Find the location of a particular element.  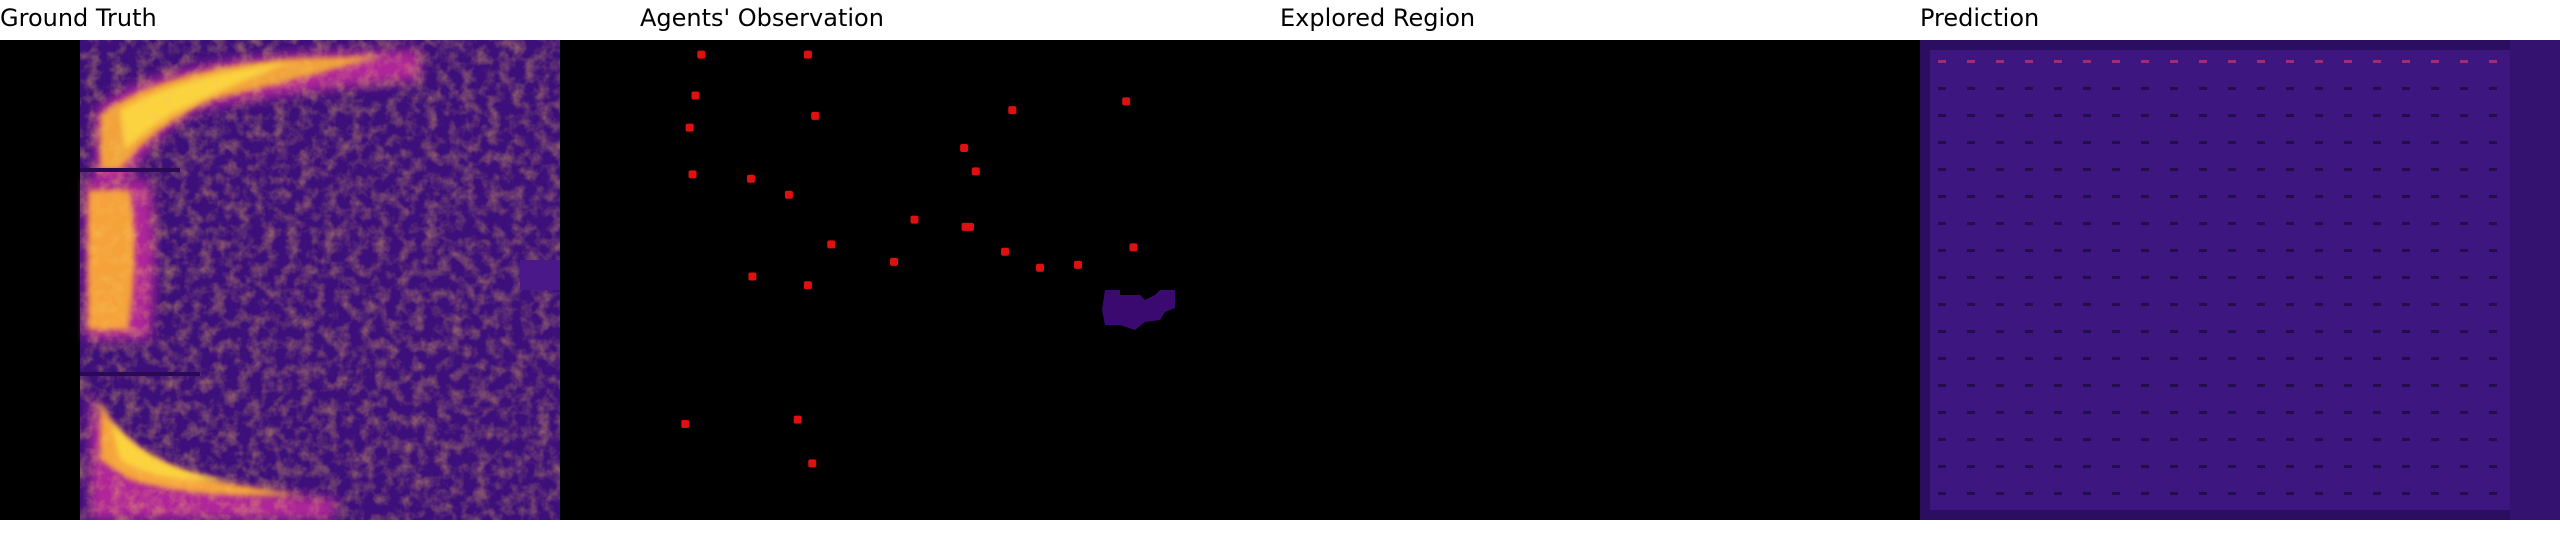

ground-truth-title: Ground Truth is located at coordinates (78, 18).